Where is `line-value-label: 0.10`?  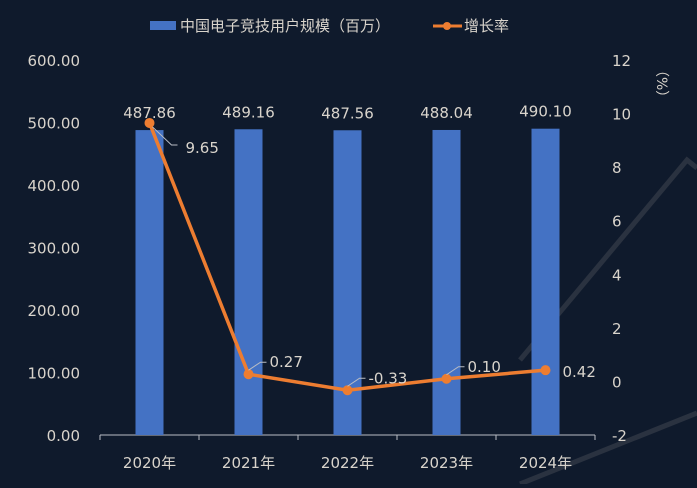
line-value-label: 0.10 is located at coordinates (484, 367).